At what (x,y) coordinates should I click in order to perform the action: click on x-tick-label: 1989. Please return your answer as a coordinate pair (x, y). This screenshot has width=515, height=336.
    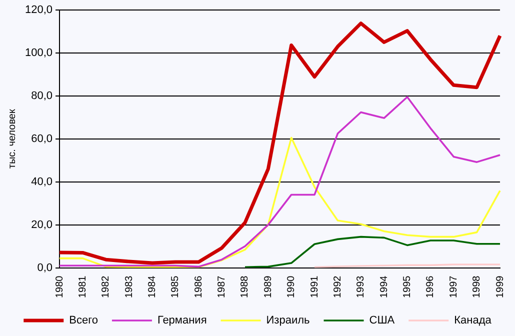
    Looking at the image, I should click on (268, 286).